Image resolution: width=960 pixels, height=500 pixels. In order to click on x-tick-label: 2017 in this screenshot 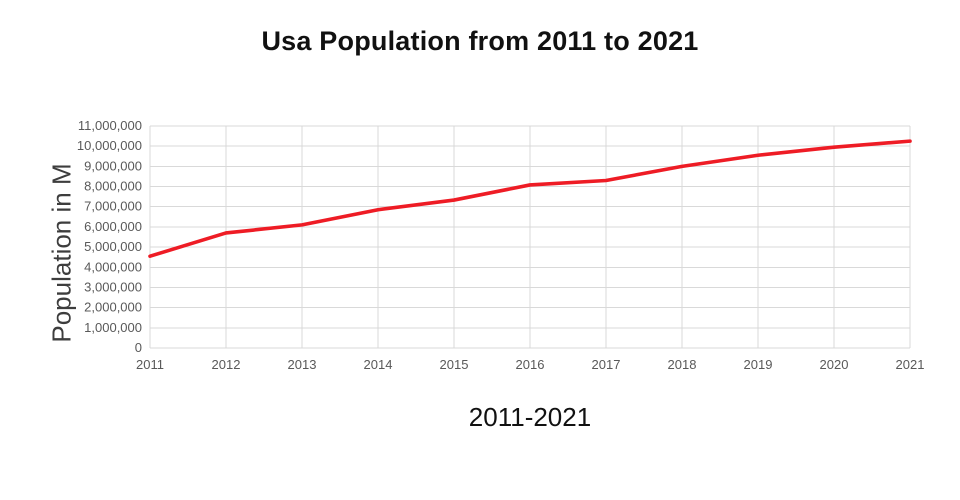, I will do `click(606, 364)`.